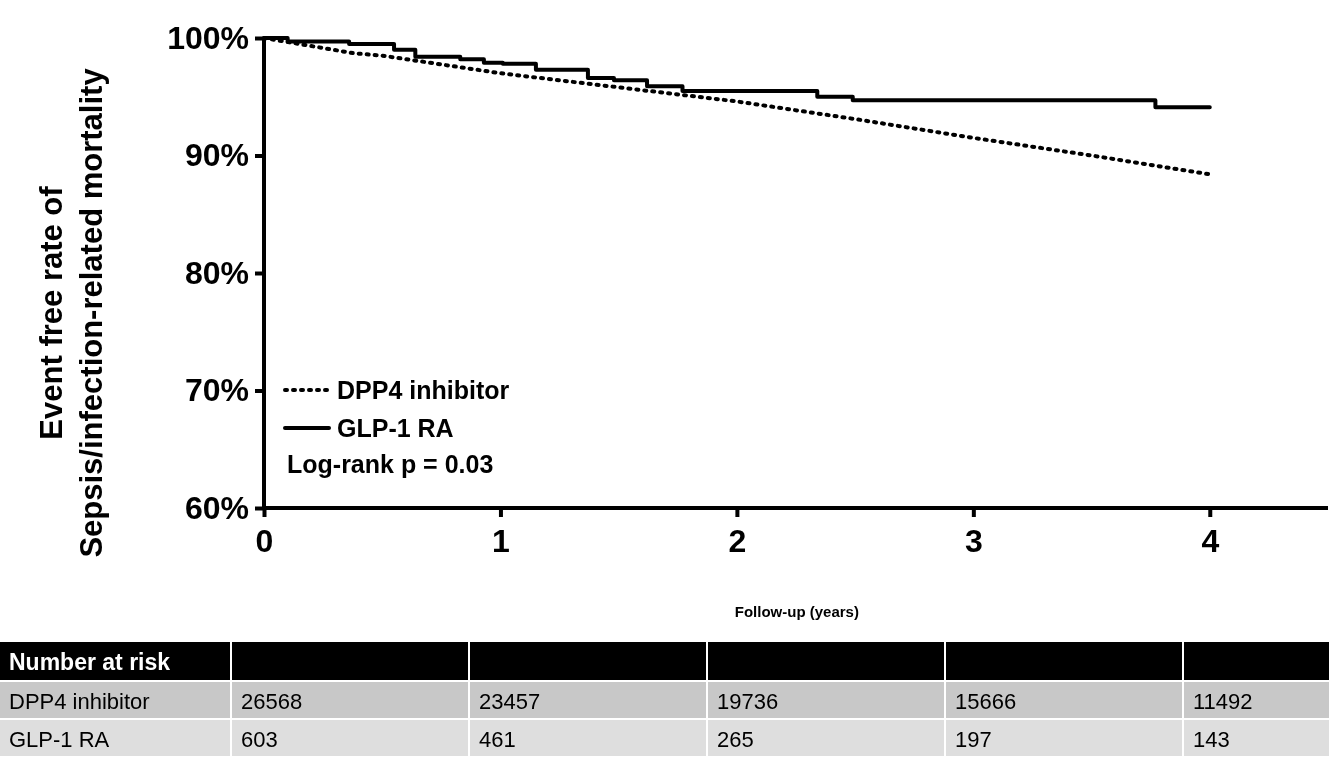 This screenshot has height=774, width=1329. Describe the element at coordinates (1210, 540) in the screenshot. I see `x-tick-label: 4` at that location.